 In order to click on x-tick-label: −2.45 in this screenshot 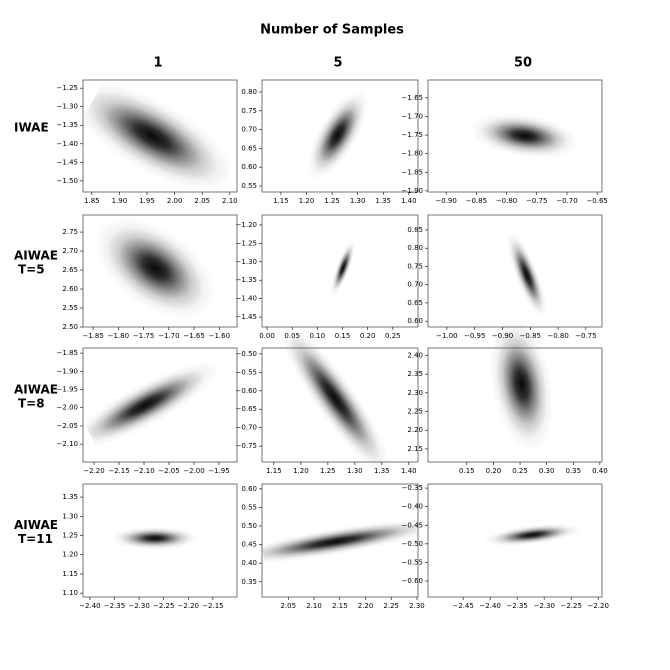, I will do `click(462, 606)`.